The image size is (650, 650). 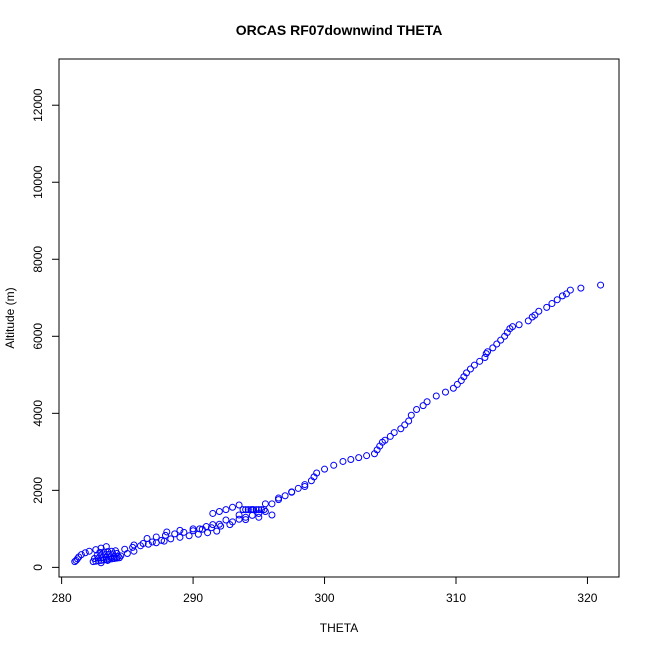 What do you see at coordinates (38, 182) in the screenshot?
I see `y-tick-label: 10000` at bounding box center [38, 182].